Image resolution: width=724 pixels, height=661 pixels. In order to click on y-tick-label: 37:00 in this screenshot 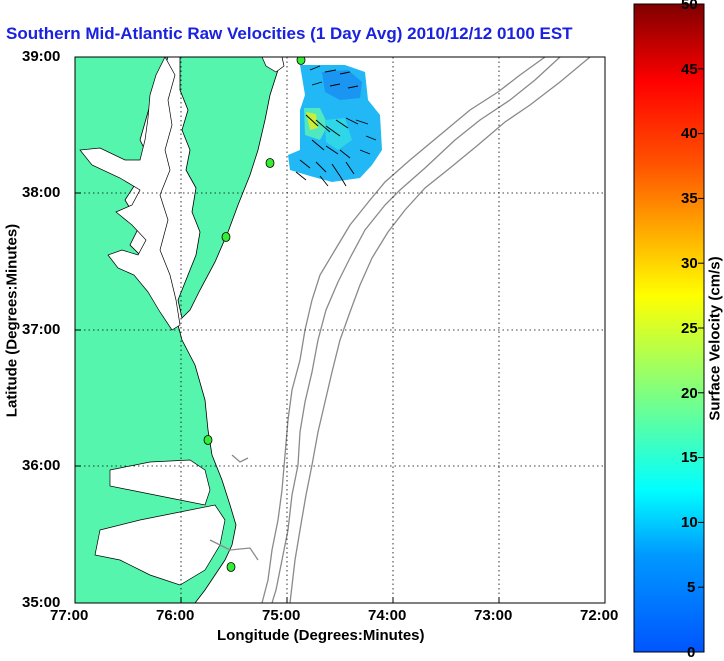, I will do `click(41, 329)`.